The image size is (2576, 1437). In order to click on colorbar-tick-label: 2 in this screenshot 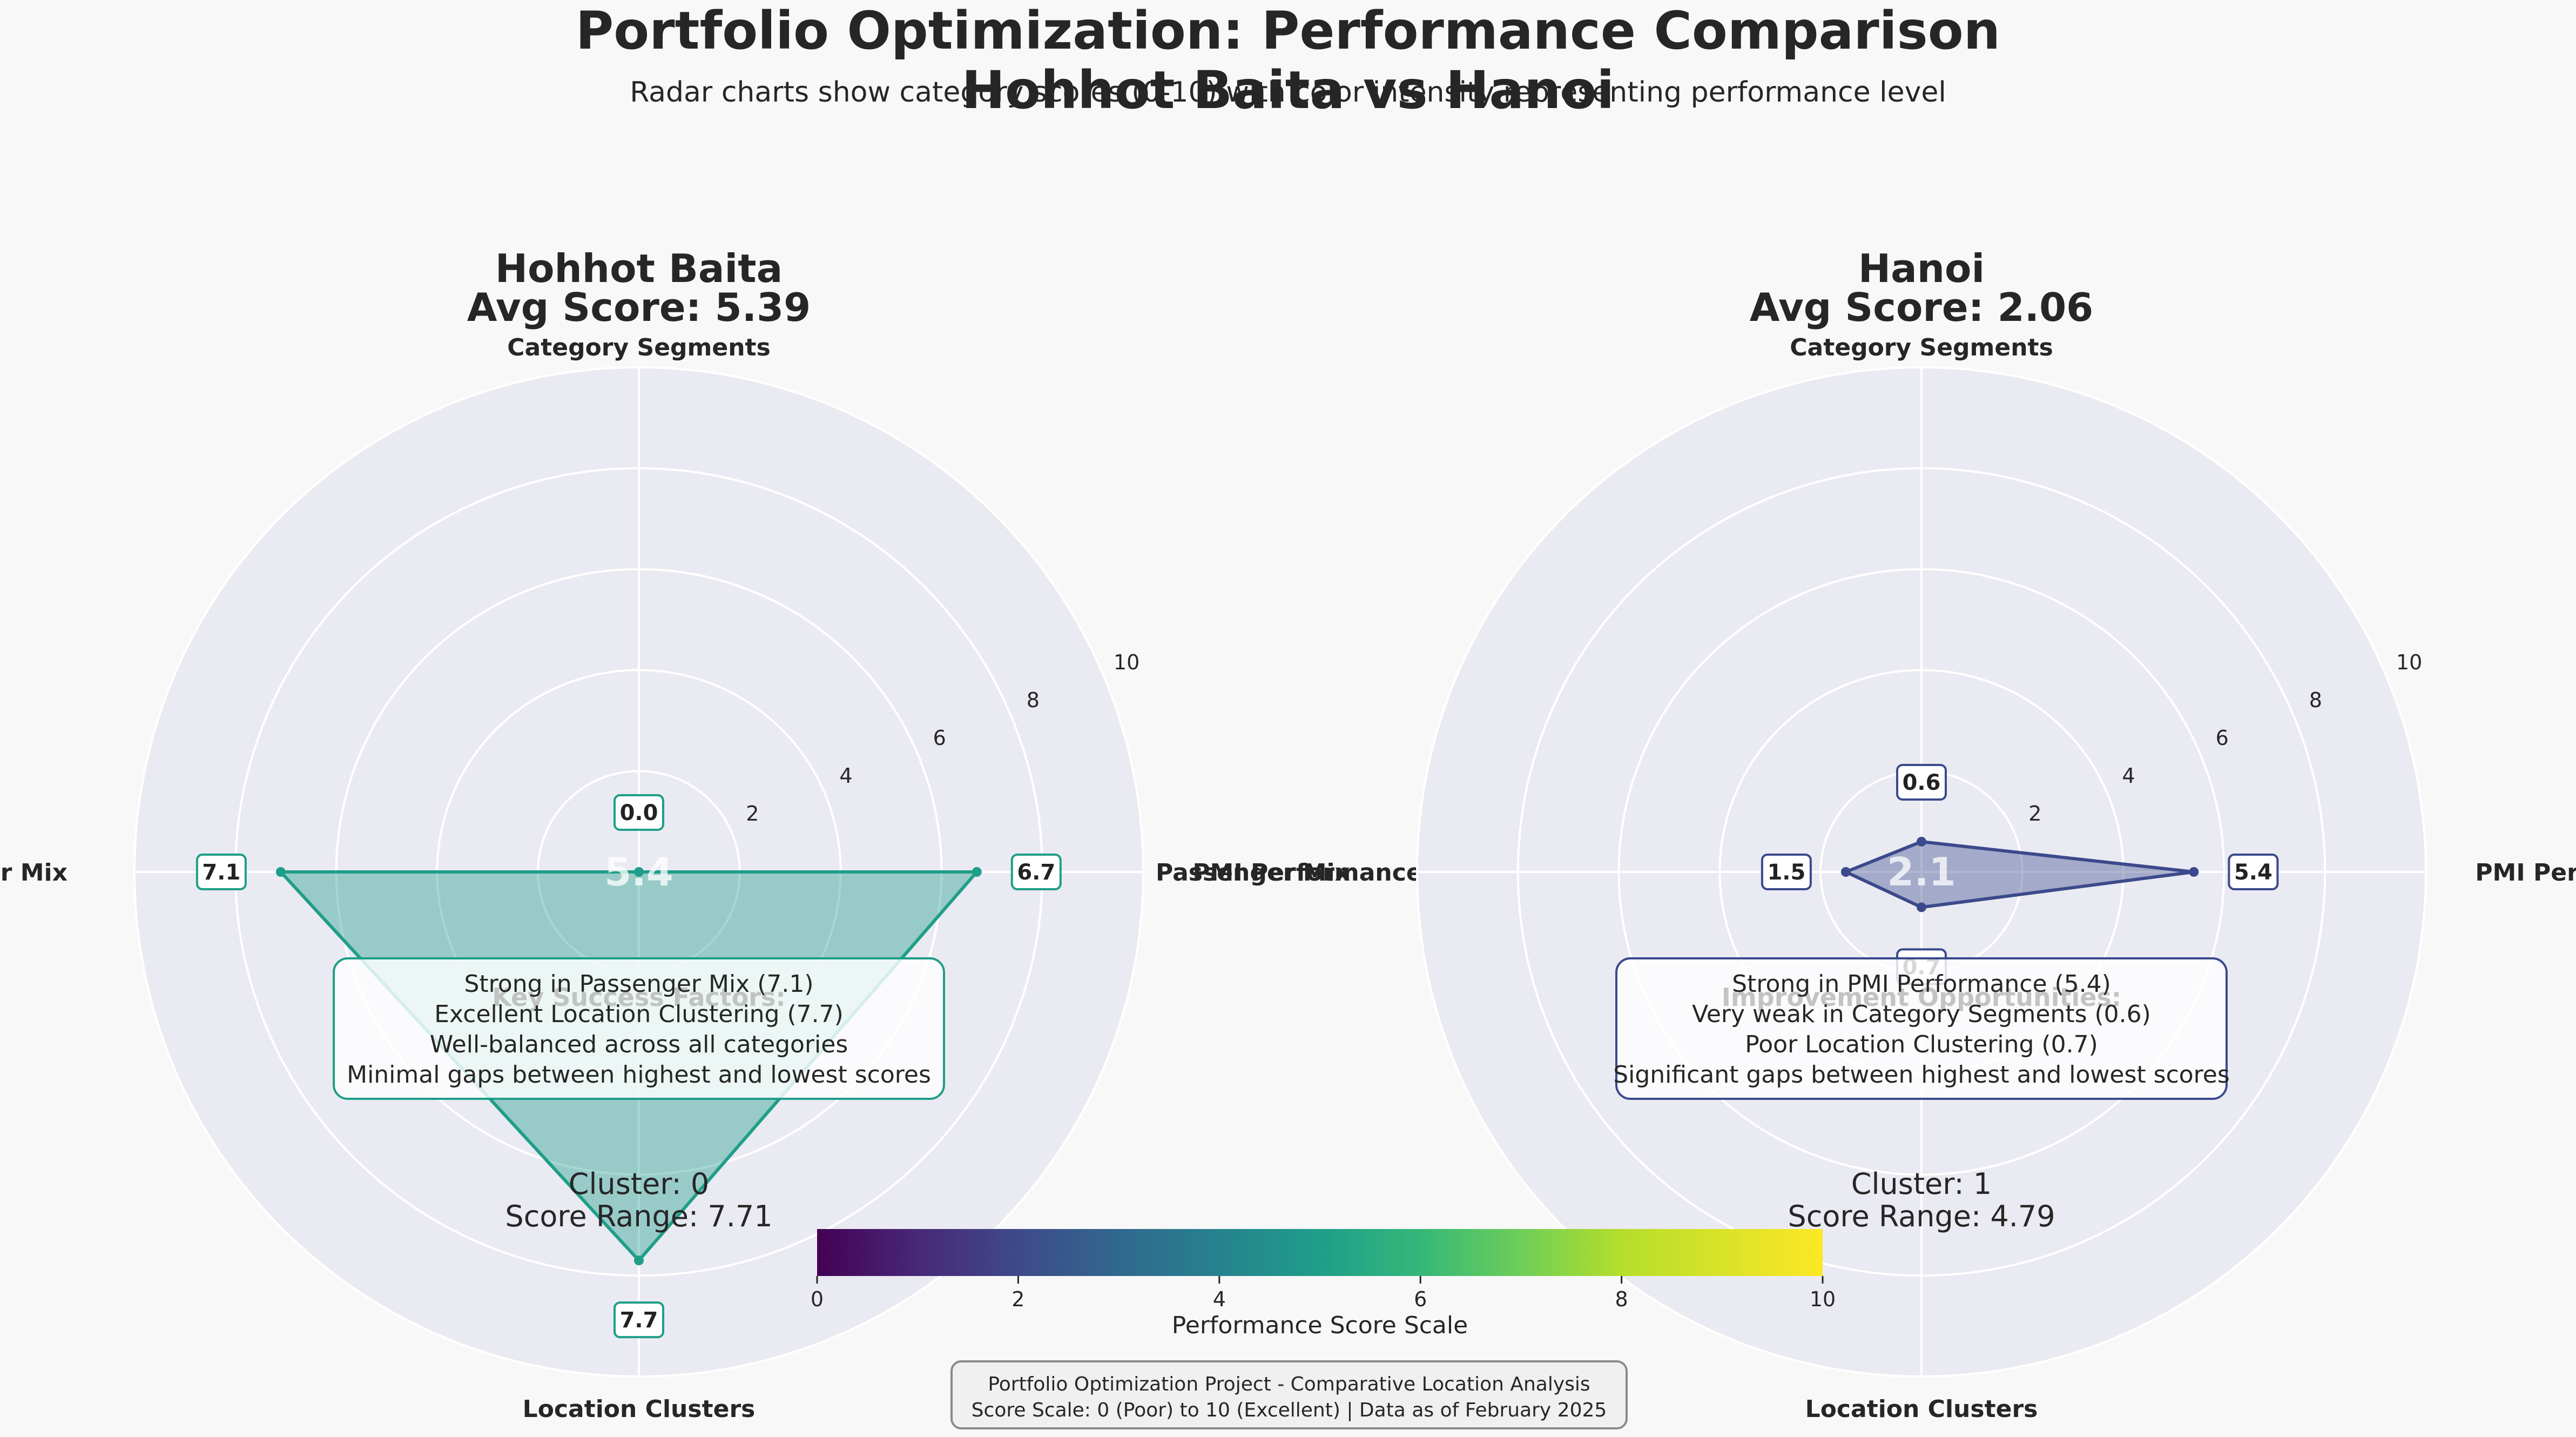, I will do `click(1017, 1299)`.